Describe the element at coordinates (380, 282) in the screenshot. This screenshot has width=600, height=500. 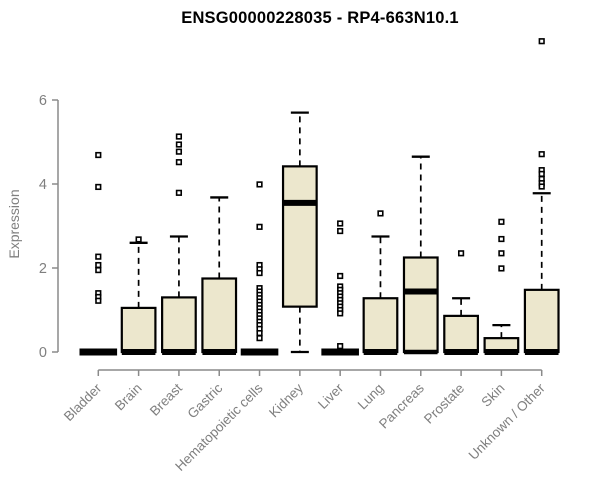
I see `box-lung` at that location.